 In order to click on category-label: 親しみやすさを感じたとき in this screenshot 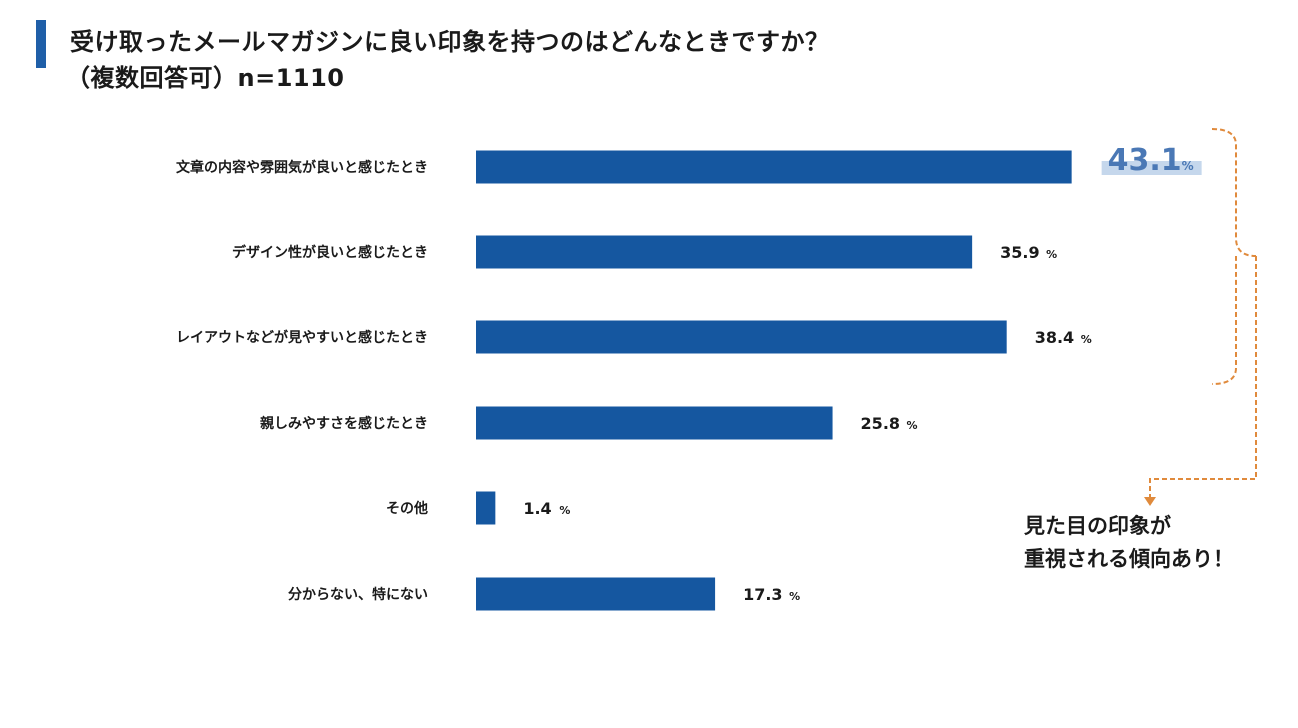, I will do `click(344, 423)`.